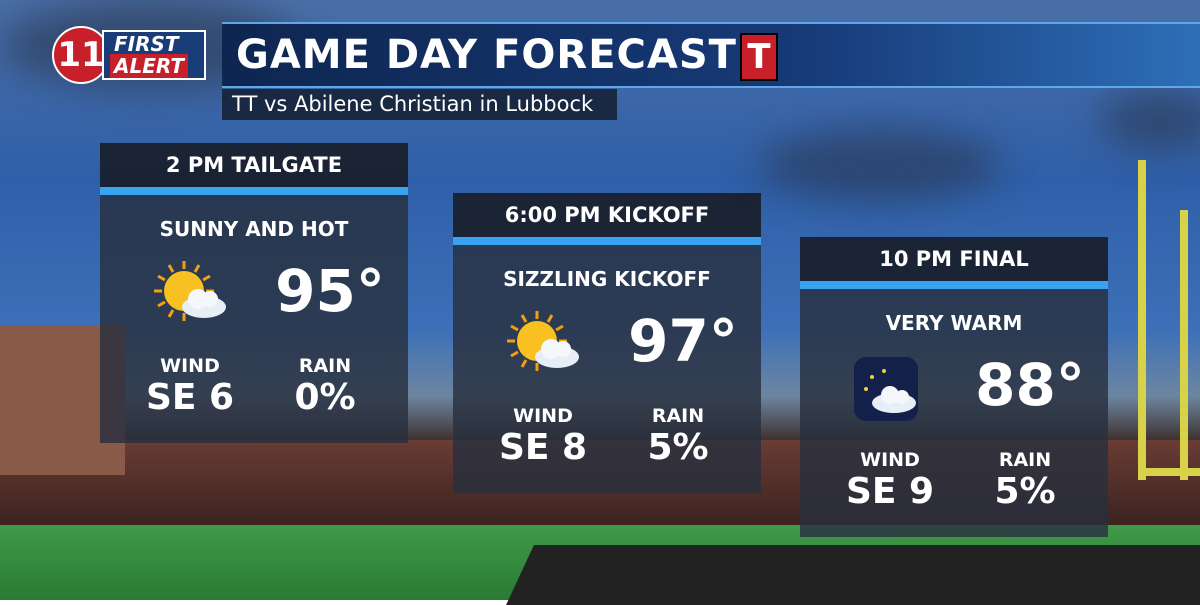  Describe the element at coordinates (890, 491) in the screenshot. I see `wind-value: SE 9` at that location.